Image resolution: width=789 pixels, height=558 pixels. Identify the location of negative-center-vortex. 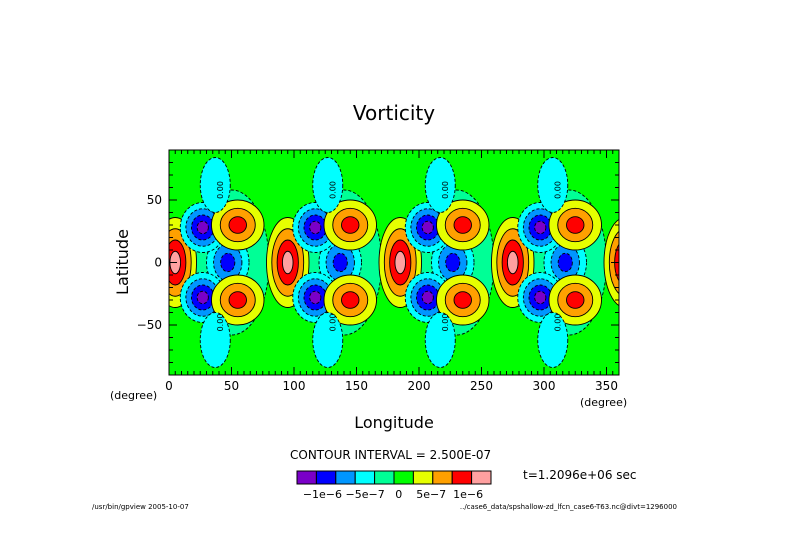
(678, 262).